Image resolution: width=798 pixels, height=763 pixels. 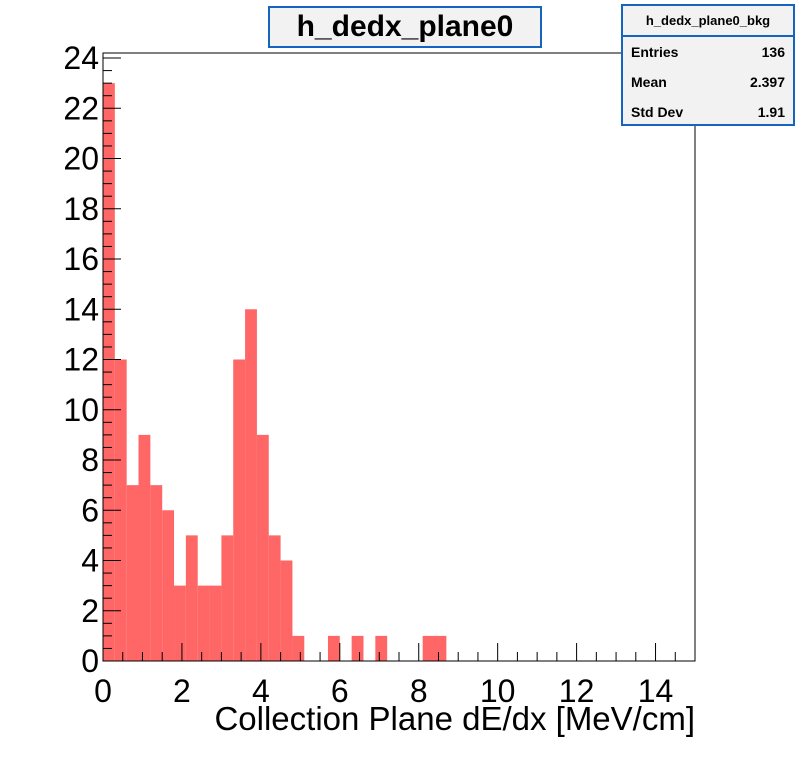 What do you see at coordinates (81, 410) in the screenshot?
I see `y-tick-label: 10` at bounding box center [81, 410].